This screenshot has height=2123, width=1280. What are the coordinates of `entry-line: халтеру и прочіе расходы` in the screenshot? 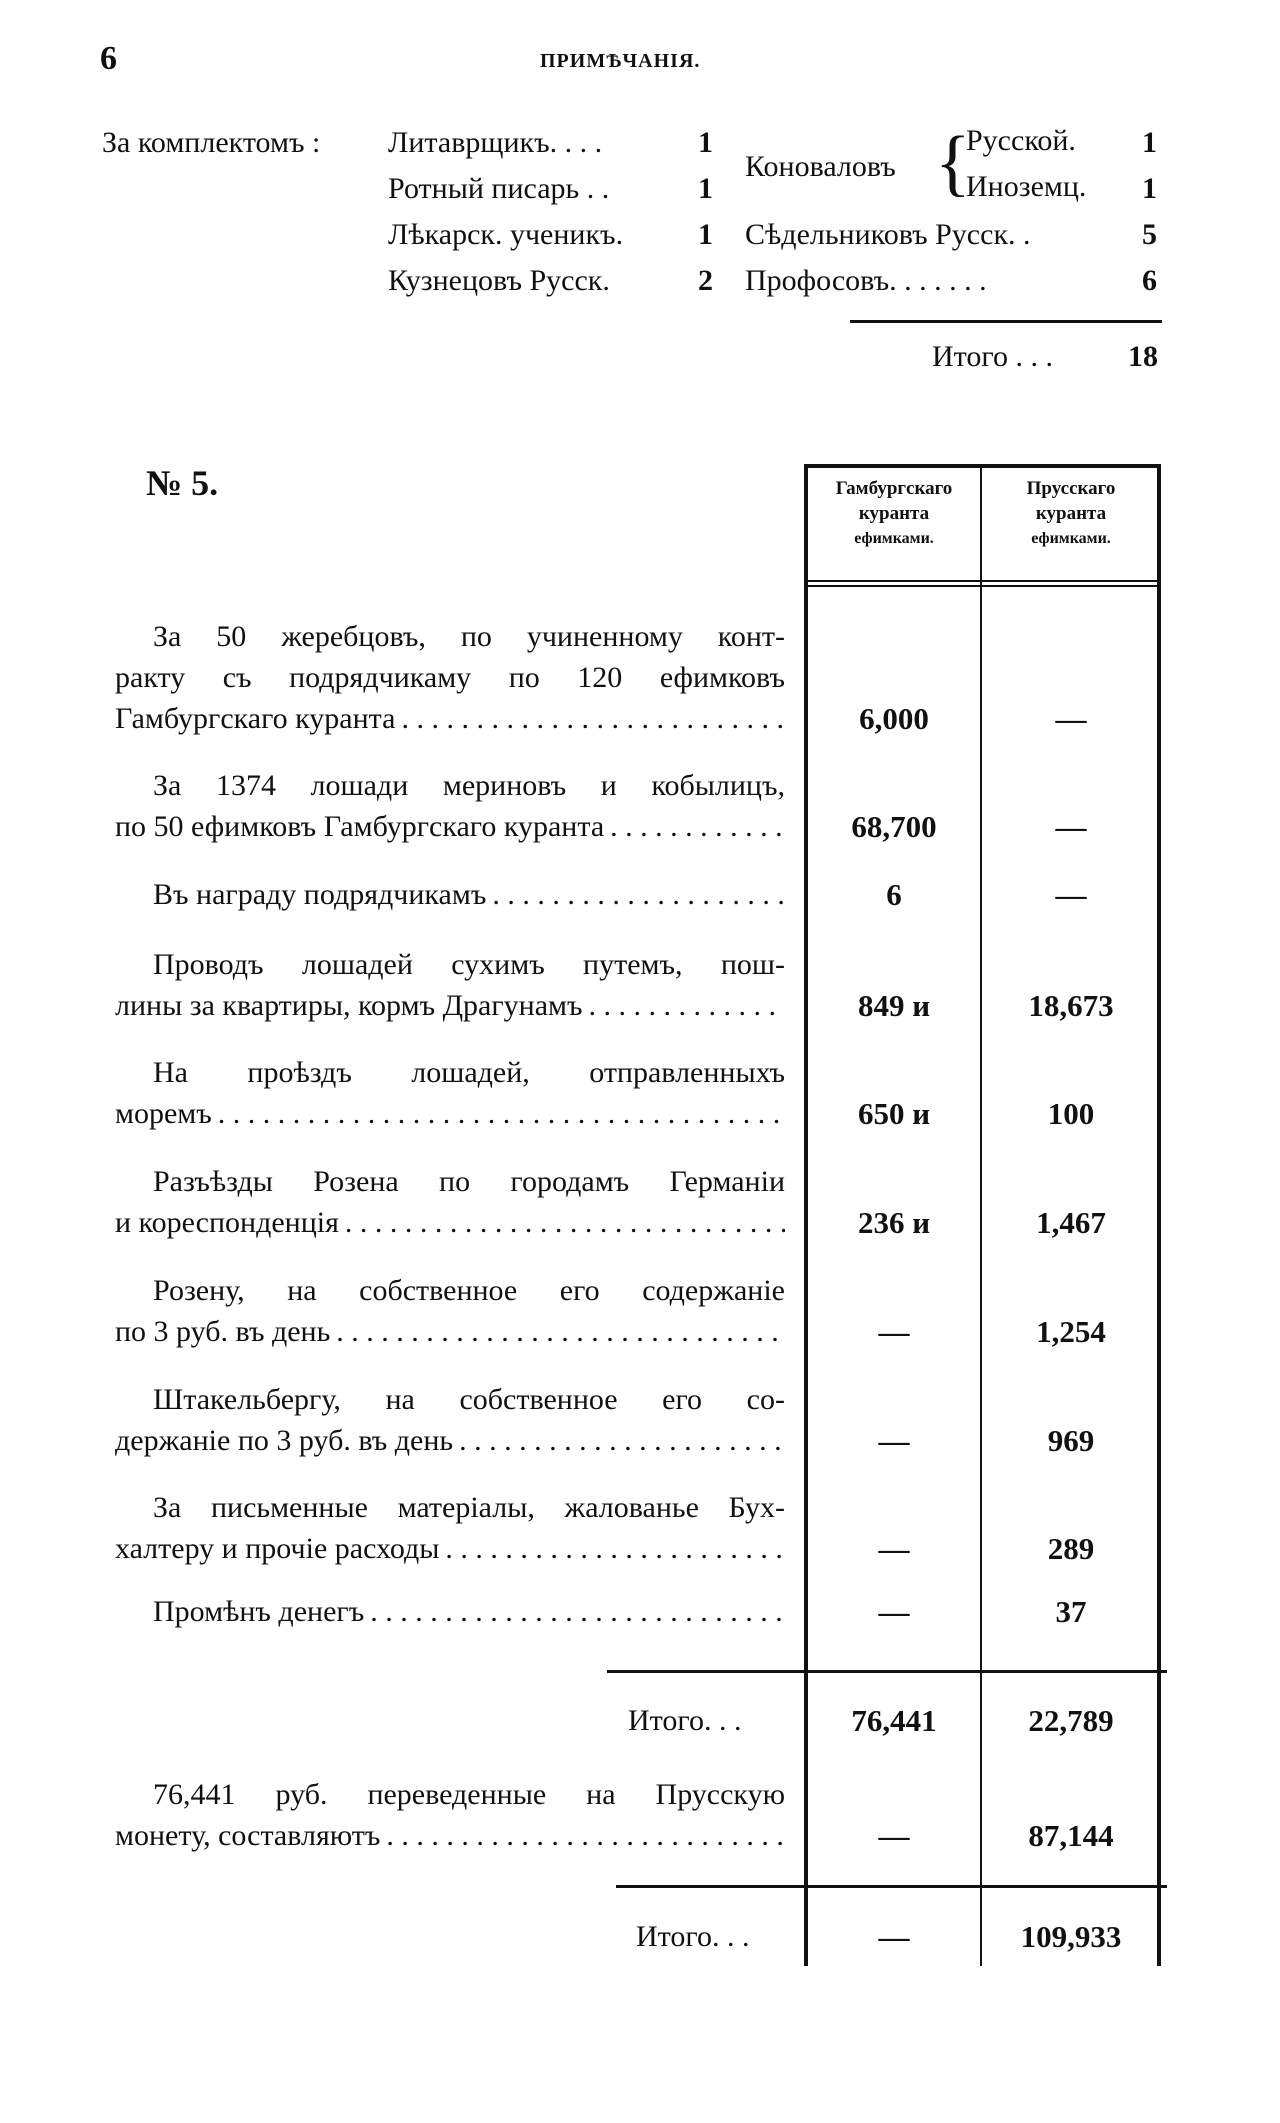 It's located at (450, 1548).